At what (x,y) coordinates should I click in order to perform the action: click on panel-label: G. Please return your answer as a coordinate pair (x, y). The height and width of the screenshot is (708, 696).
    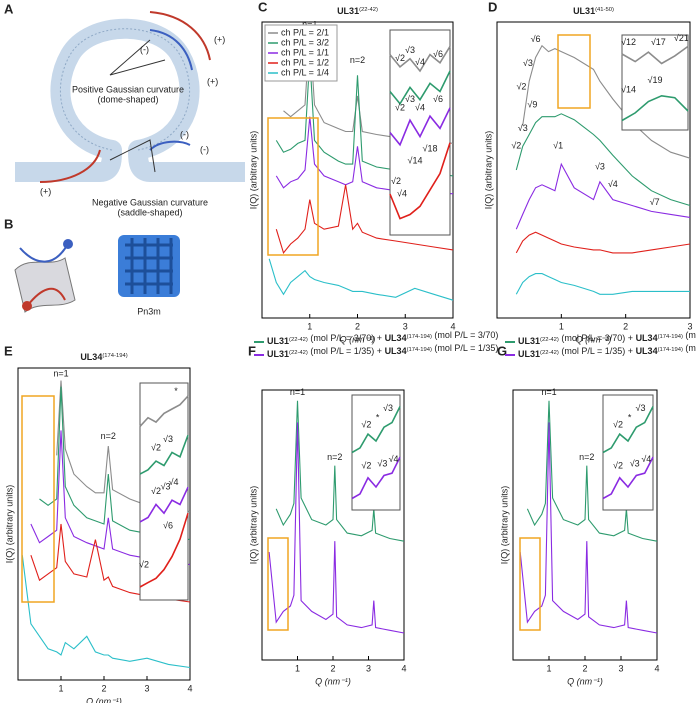
    Looking at the image, I should click on (502, 350).